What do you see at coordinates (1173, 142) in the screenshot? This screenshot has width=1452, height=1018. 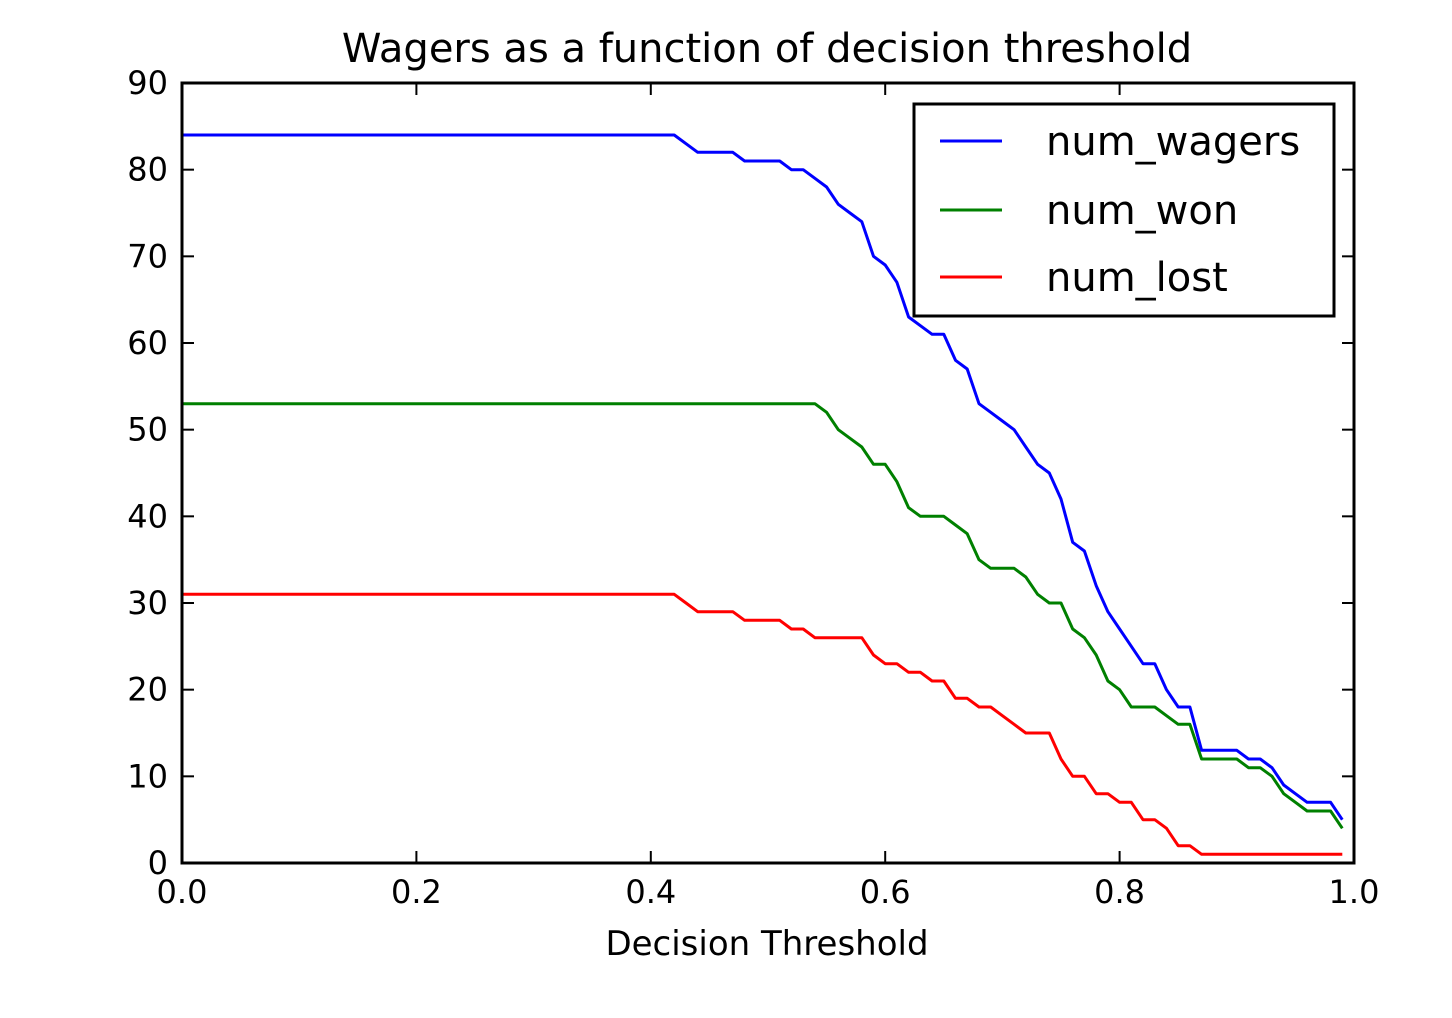 I see `legend-label-num_wagers: num_wagers` at bounding box center [1173, 142].